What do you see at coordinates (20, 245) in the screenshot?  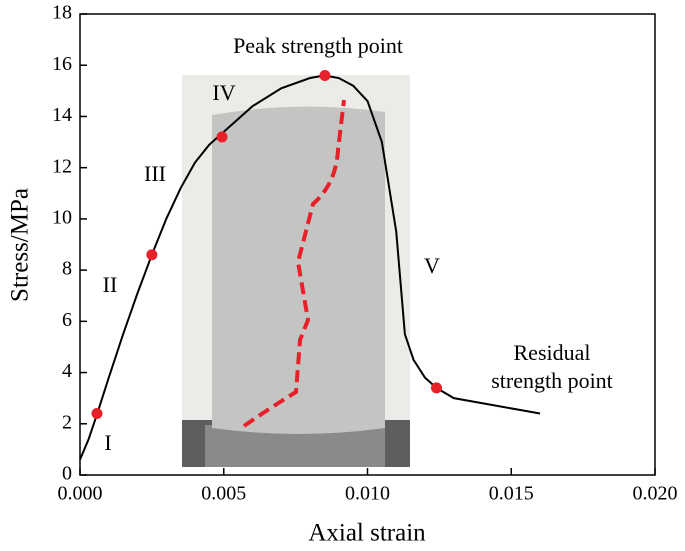 I see `y-axis-label: Stress/MPa` at bounding box center [20, 245].